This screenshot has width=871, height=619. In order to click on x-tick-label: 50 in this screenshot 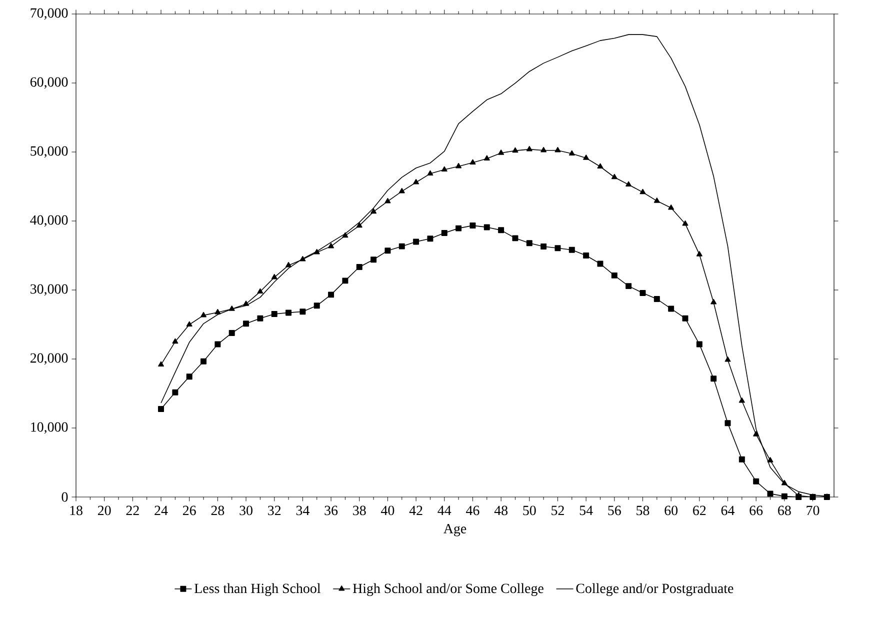, I will do `click(529, 511)`.